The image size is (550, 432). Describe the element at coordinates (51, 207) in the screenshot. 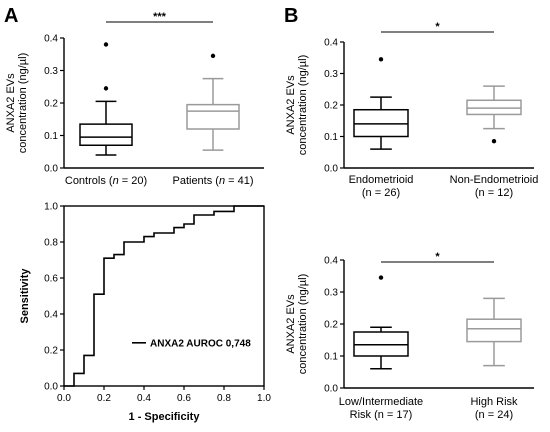

I see `a-roc-y-tick-label: 1.0` at that location.